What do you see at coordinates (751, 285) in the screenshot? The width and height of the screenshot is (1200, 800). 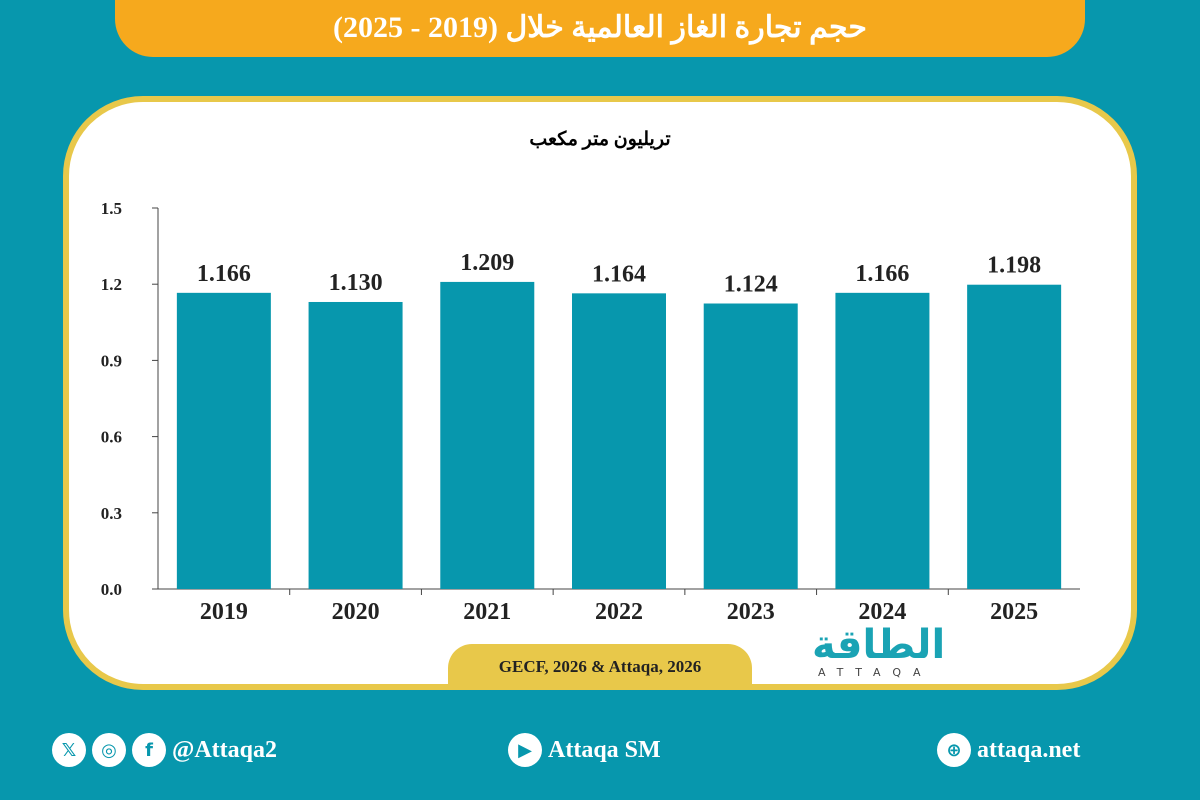 I see `data-label: 1.124` at bounding box center [751, 285].